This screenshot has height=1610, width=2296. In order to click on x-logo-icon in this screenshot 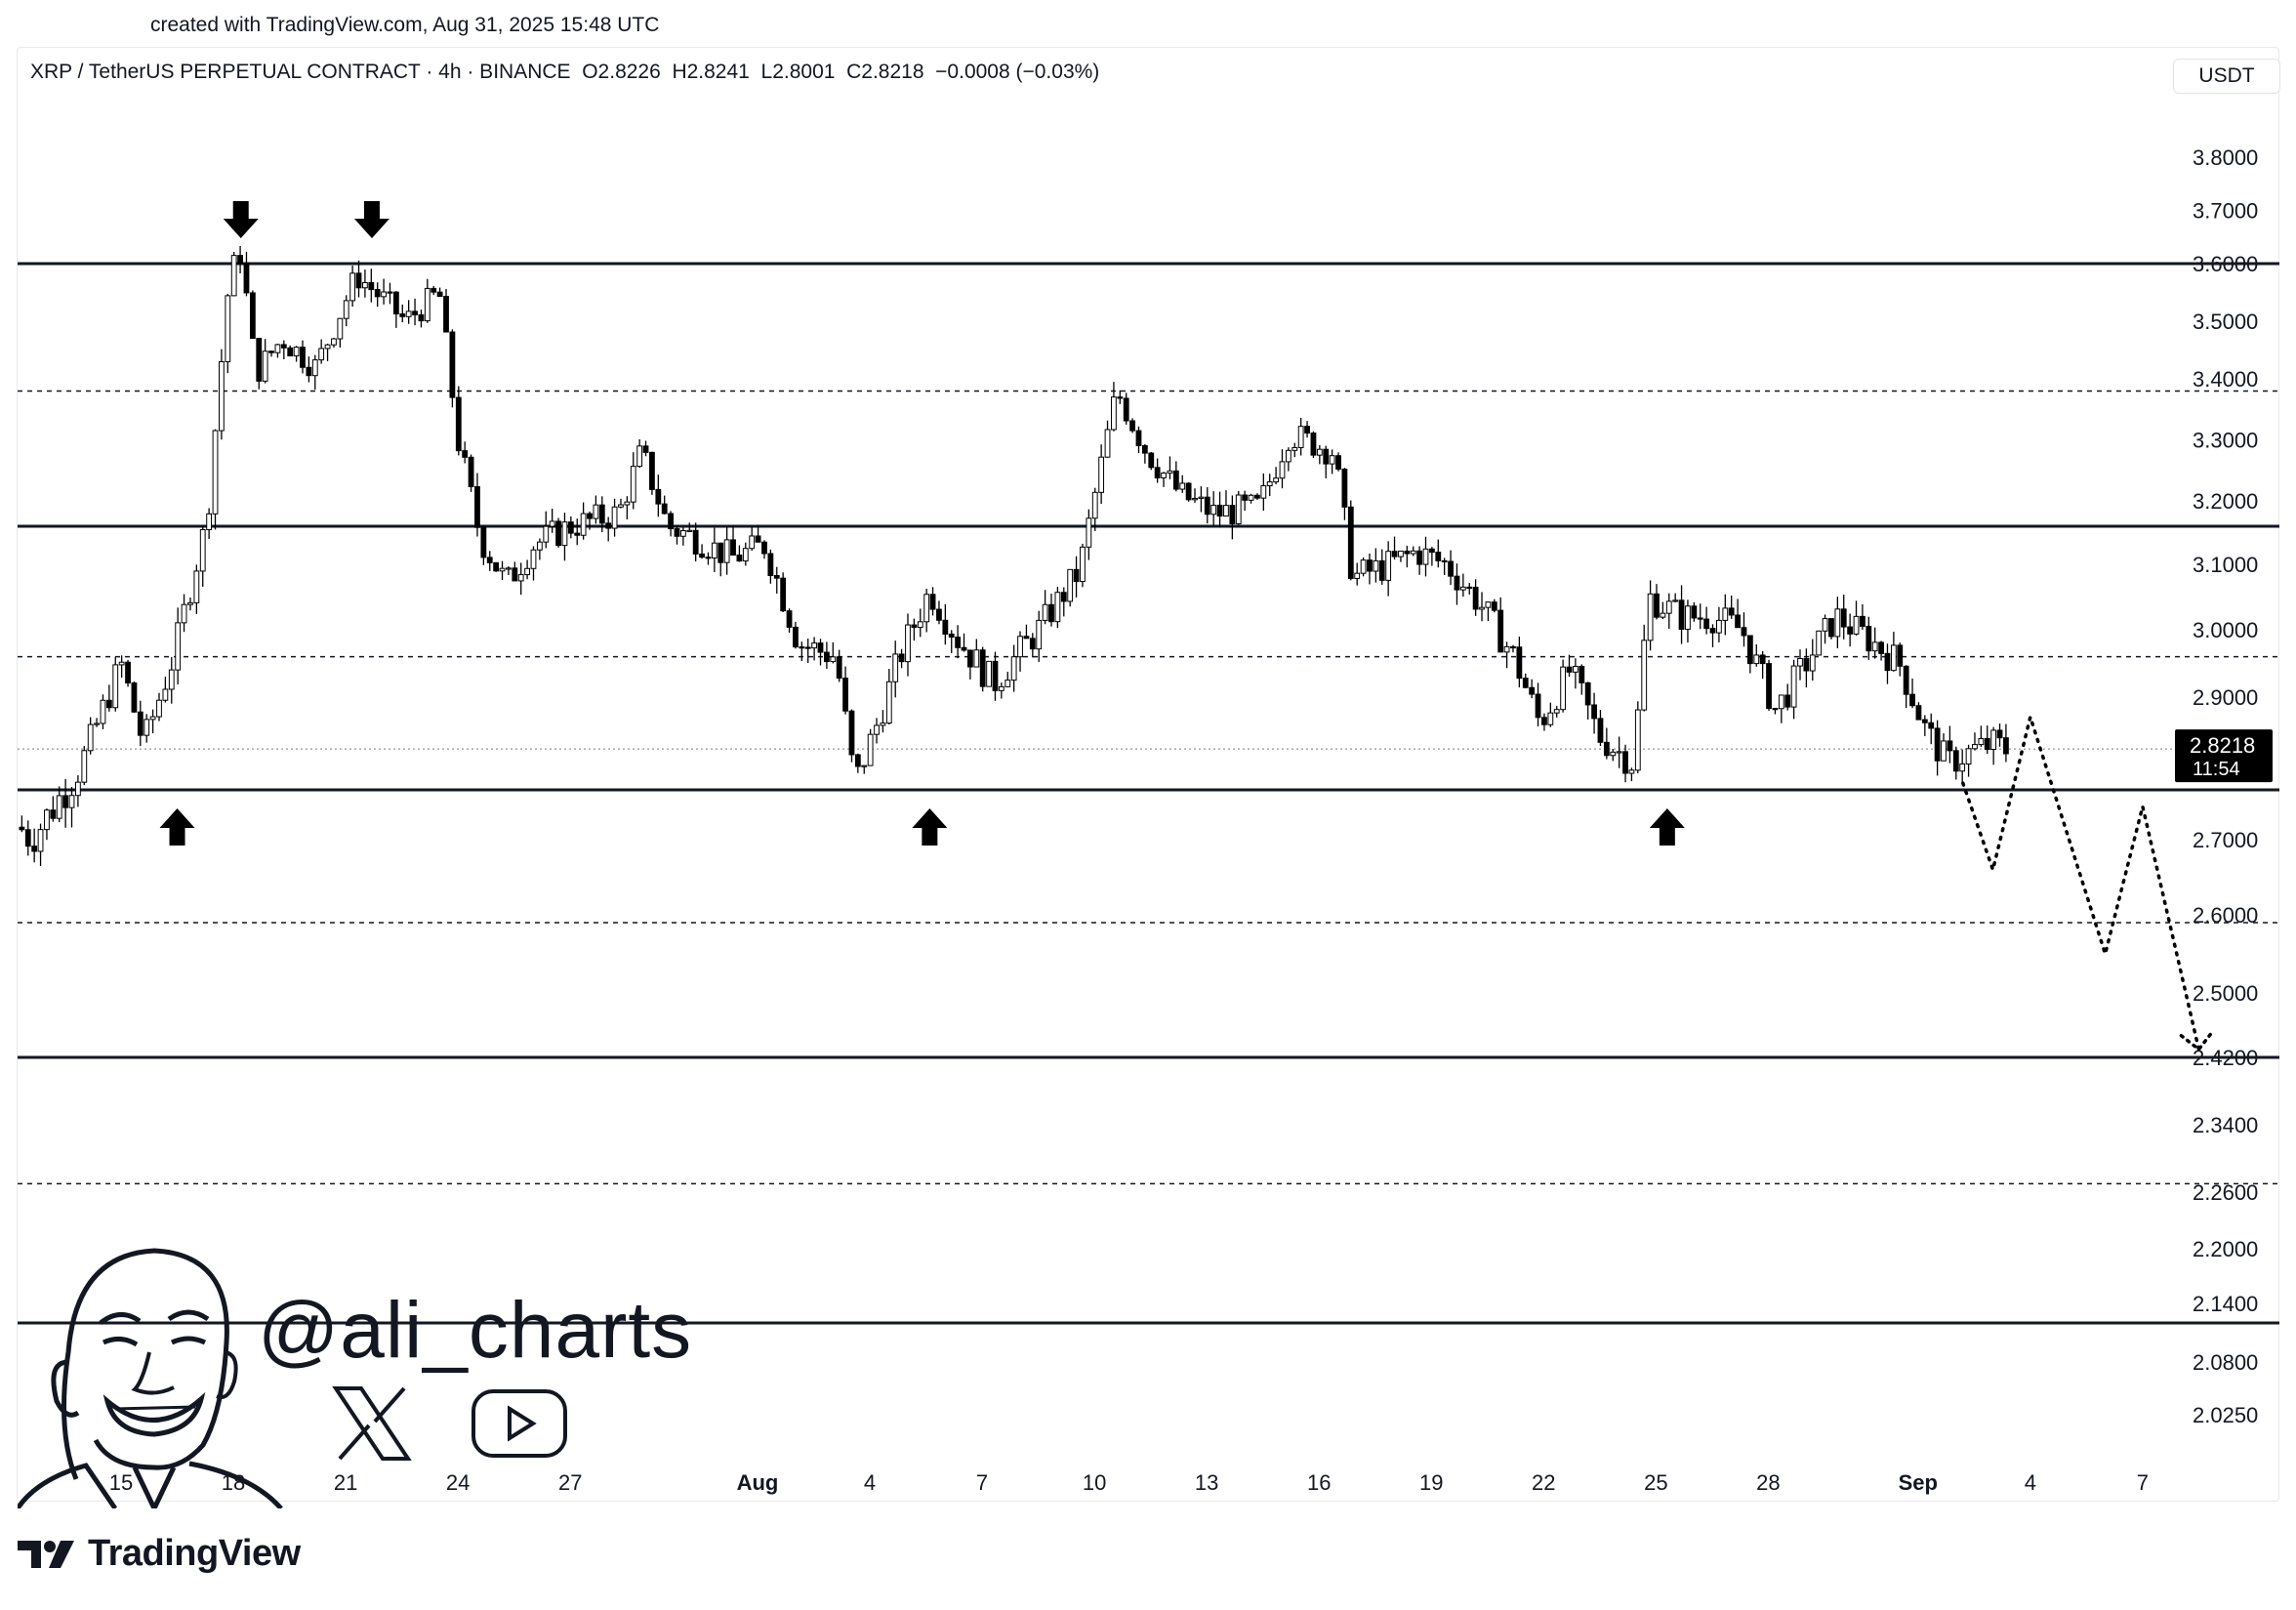, I will do `click(372, 1423)`.